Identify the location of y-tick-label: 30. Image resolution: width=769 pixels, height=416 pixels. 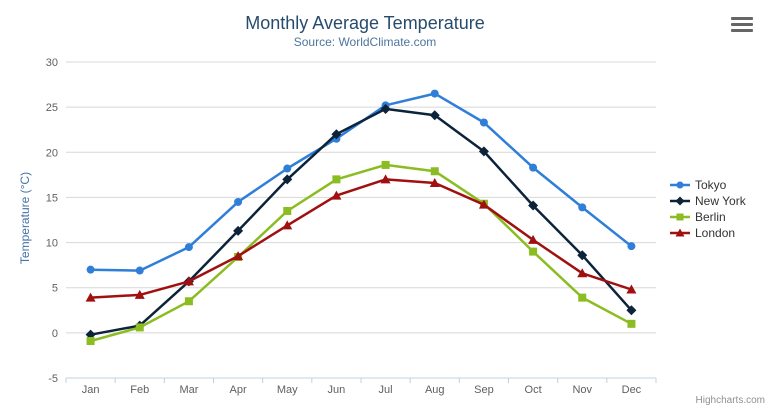
(52, 63).